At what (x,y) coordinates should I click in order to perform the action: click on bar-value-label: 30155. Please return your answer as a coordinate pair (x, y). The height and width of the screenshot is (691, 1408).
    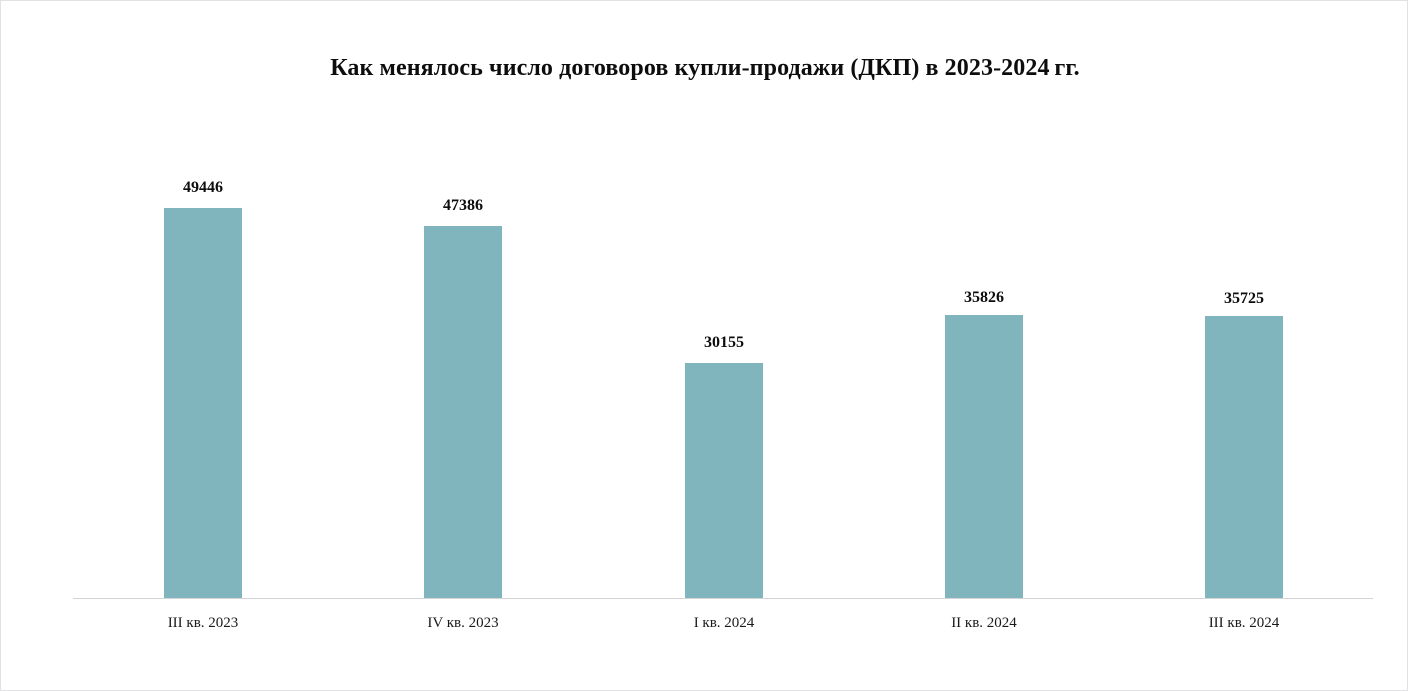
    Looking at the image, I should click on (724, 342).